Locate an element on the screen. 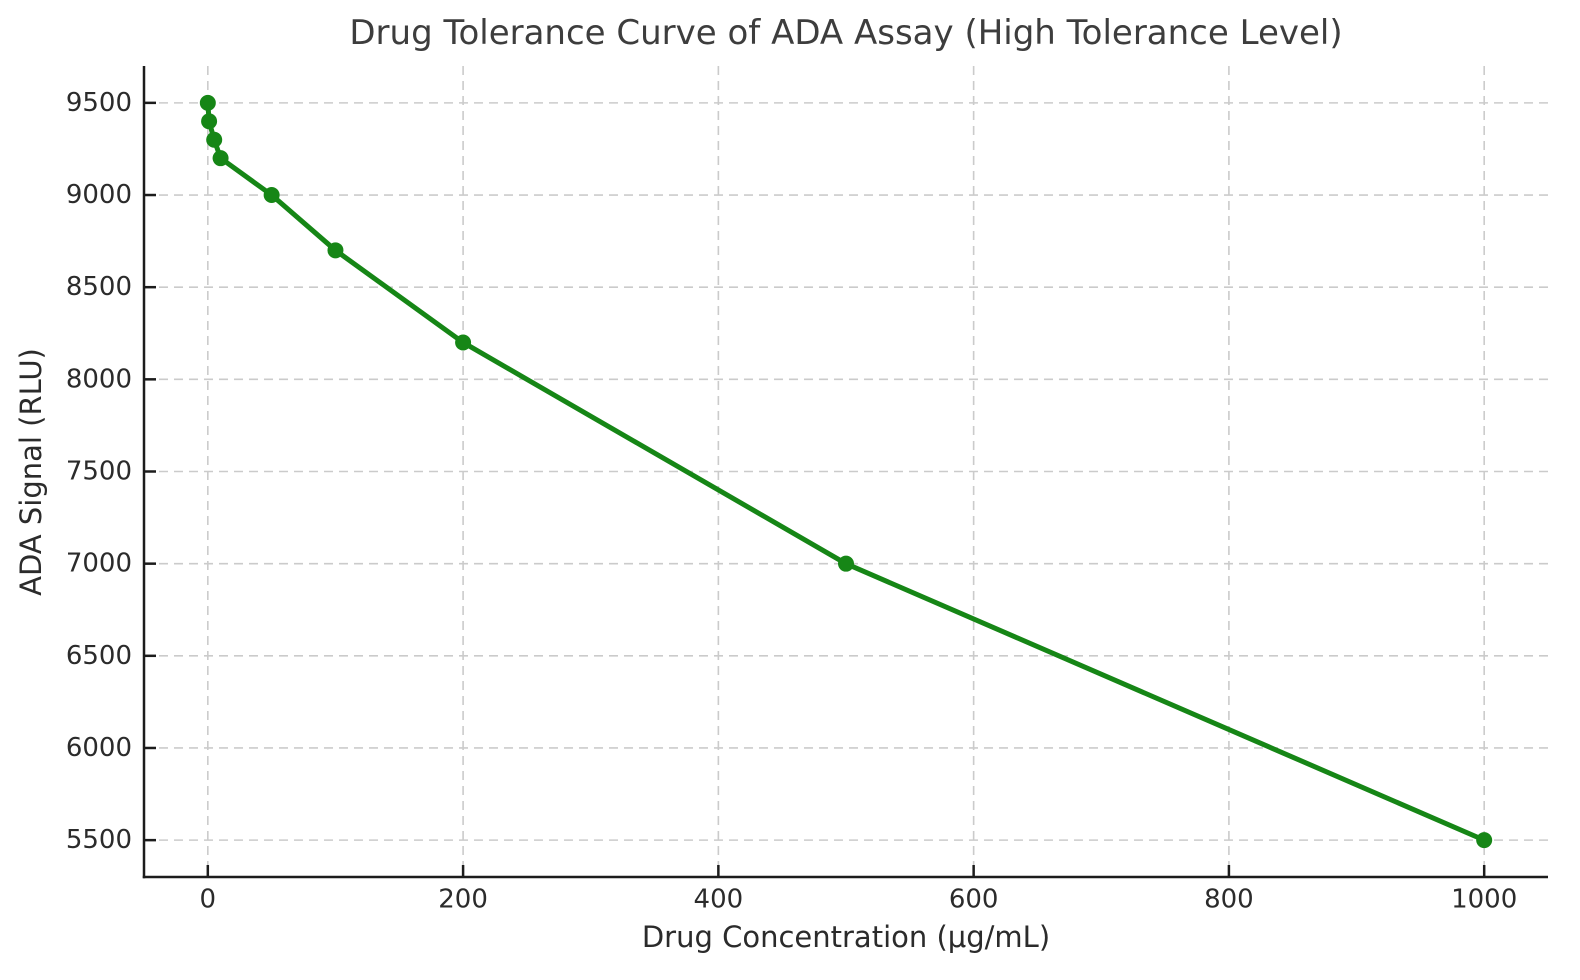 This screenshot has width=1580, height=980. x-tick-label: 1000 is located at coordinates (1484, 899).